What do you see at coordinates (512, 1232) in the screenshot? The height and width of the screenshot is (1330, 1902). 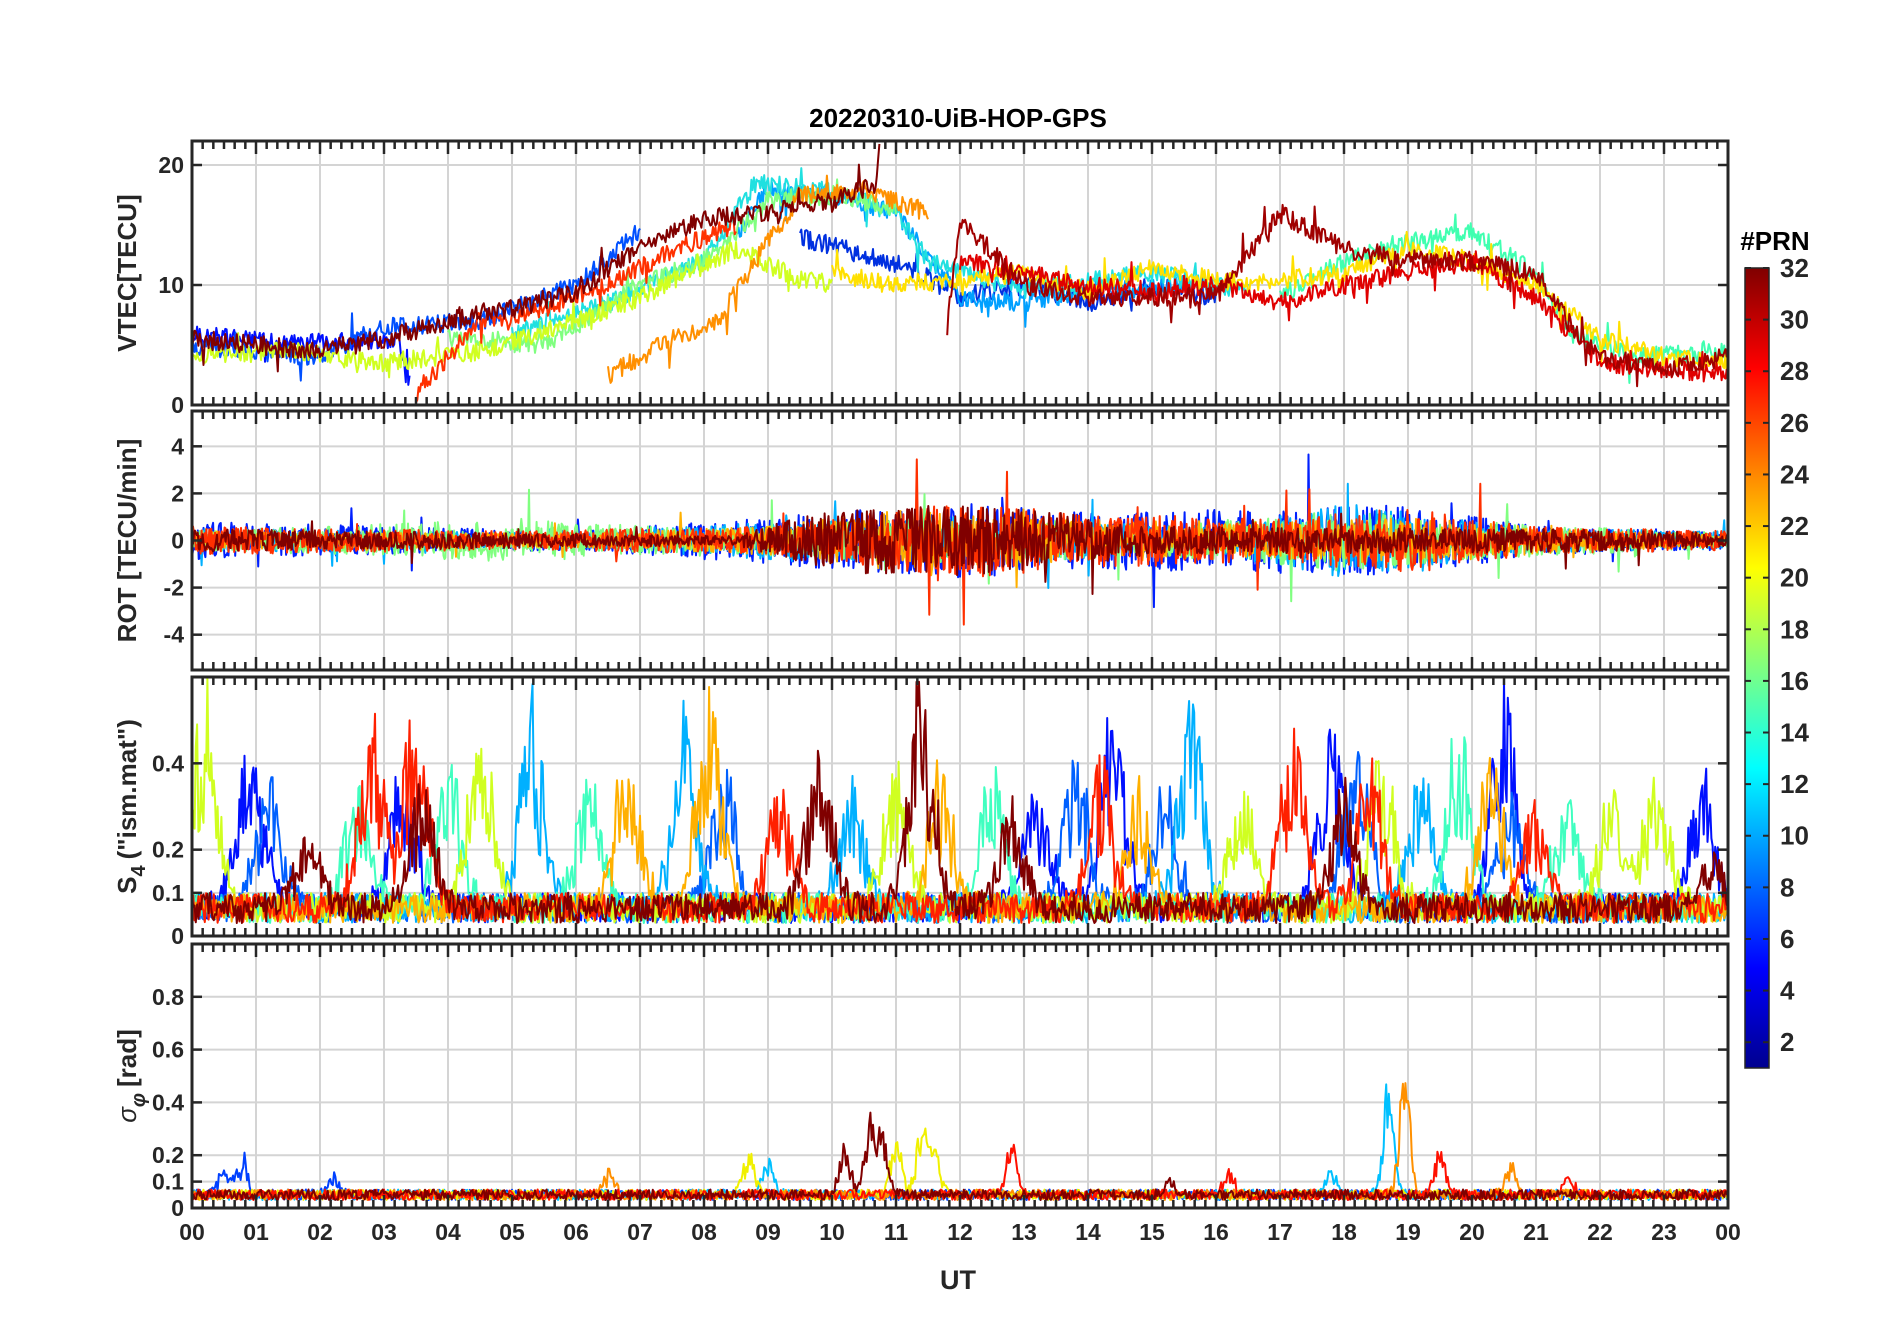 I see `xtick-label: 05` at bounding box center [512, 1232].